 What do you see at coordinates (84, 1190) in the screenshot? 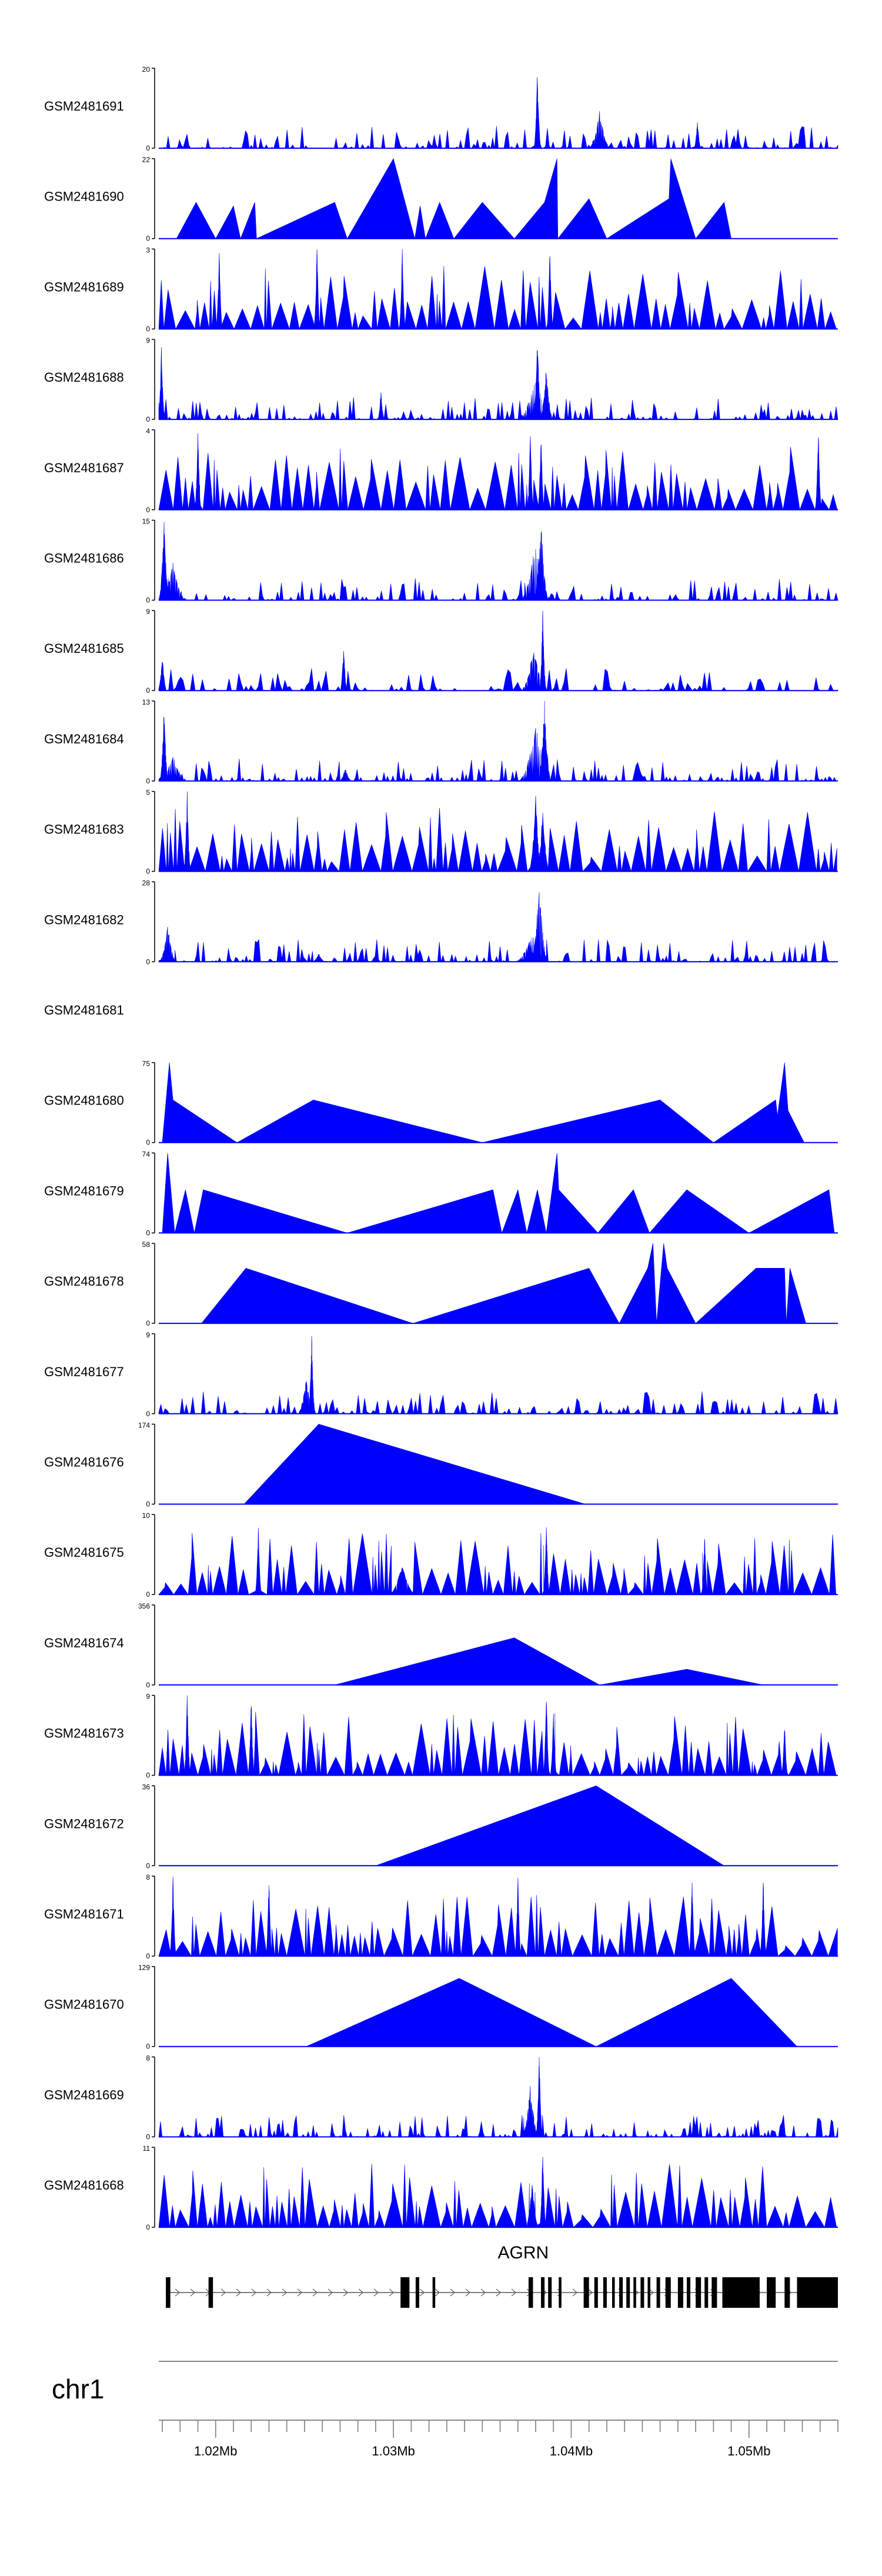
I see `track-GSM2481679-label: GSM2481679` at bounding box center [84, 1190].